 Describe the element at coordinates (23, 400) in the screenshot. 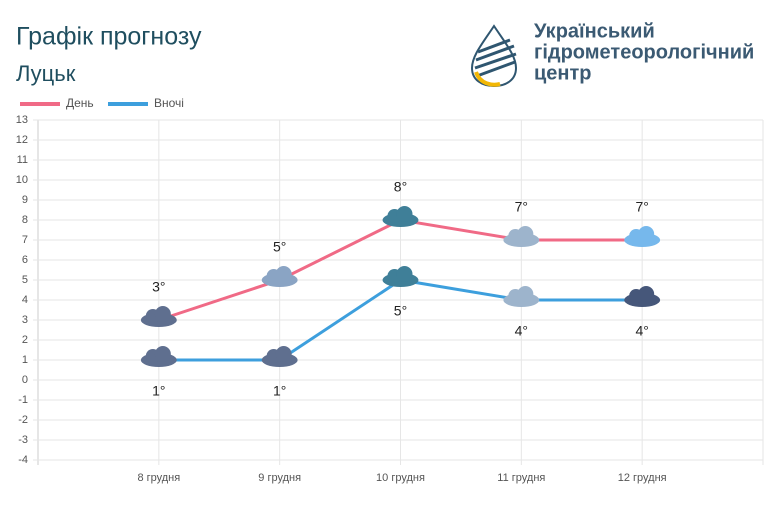

I see `y-tick-label: -1` at that location.